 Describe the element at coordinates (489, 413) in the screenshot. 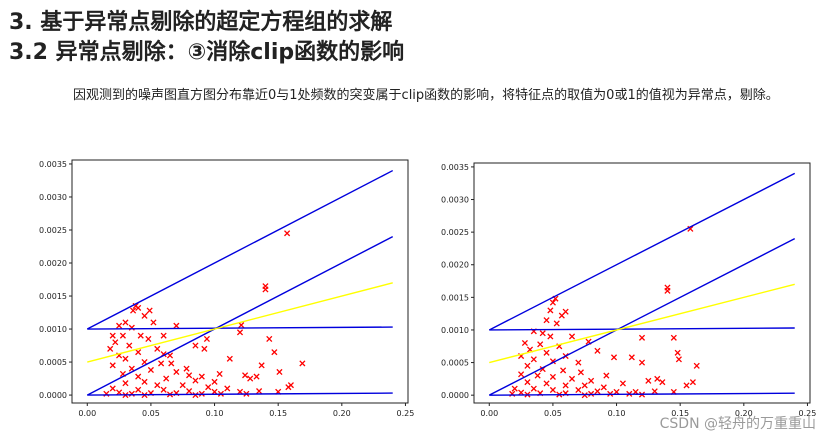

I see `x-tick-label: 0.00` at that location.